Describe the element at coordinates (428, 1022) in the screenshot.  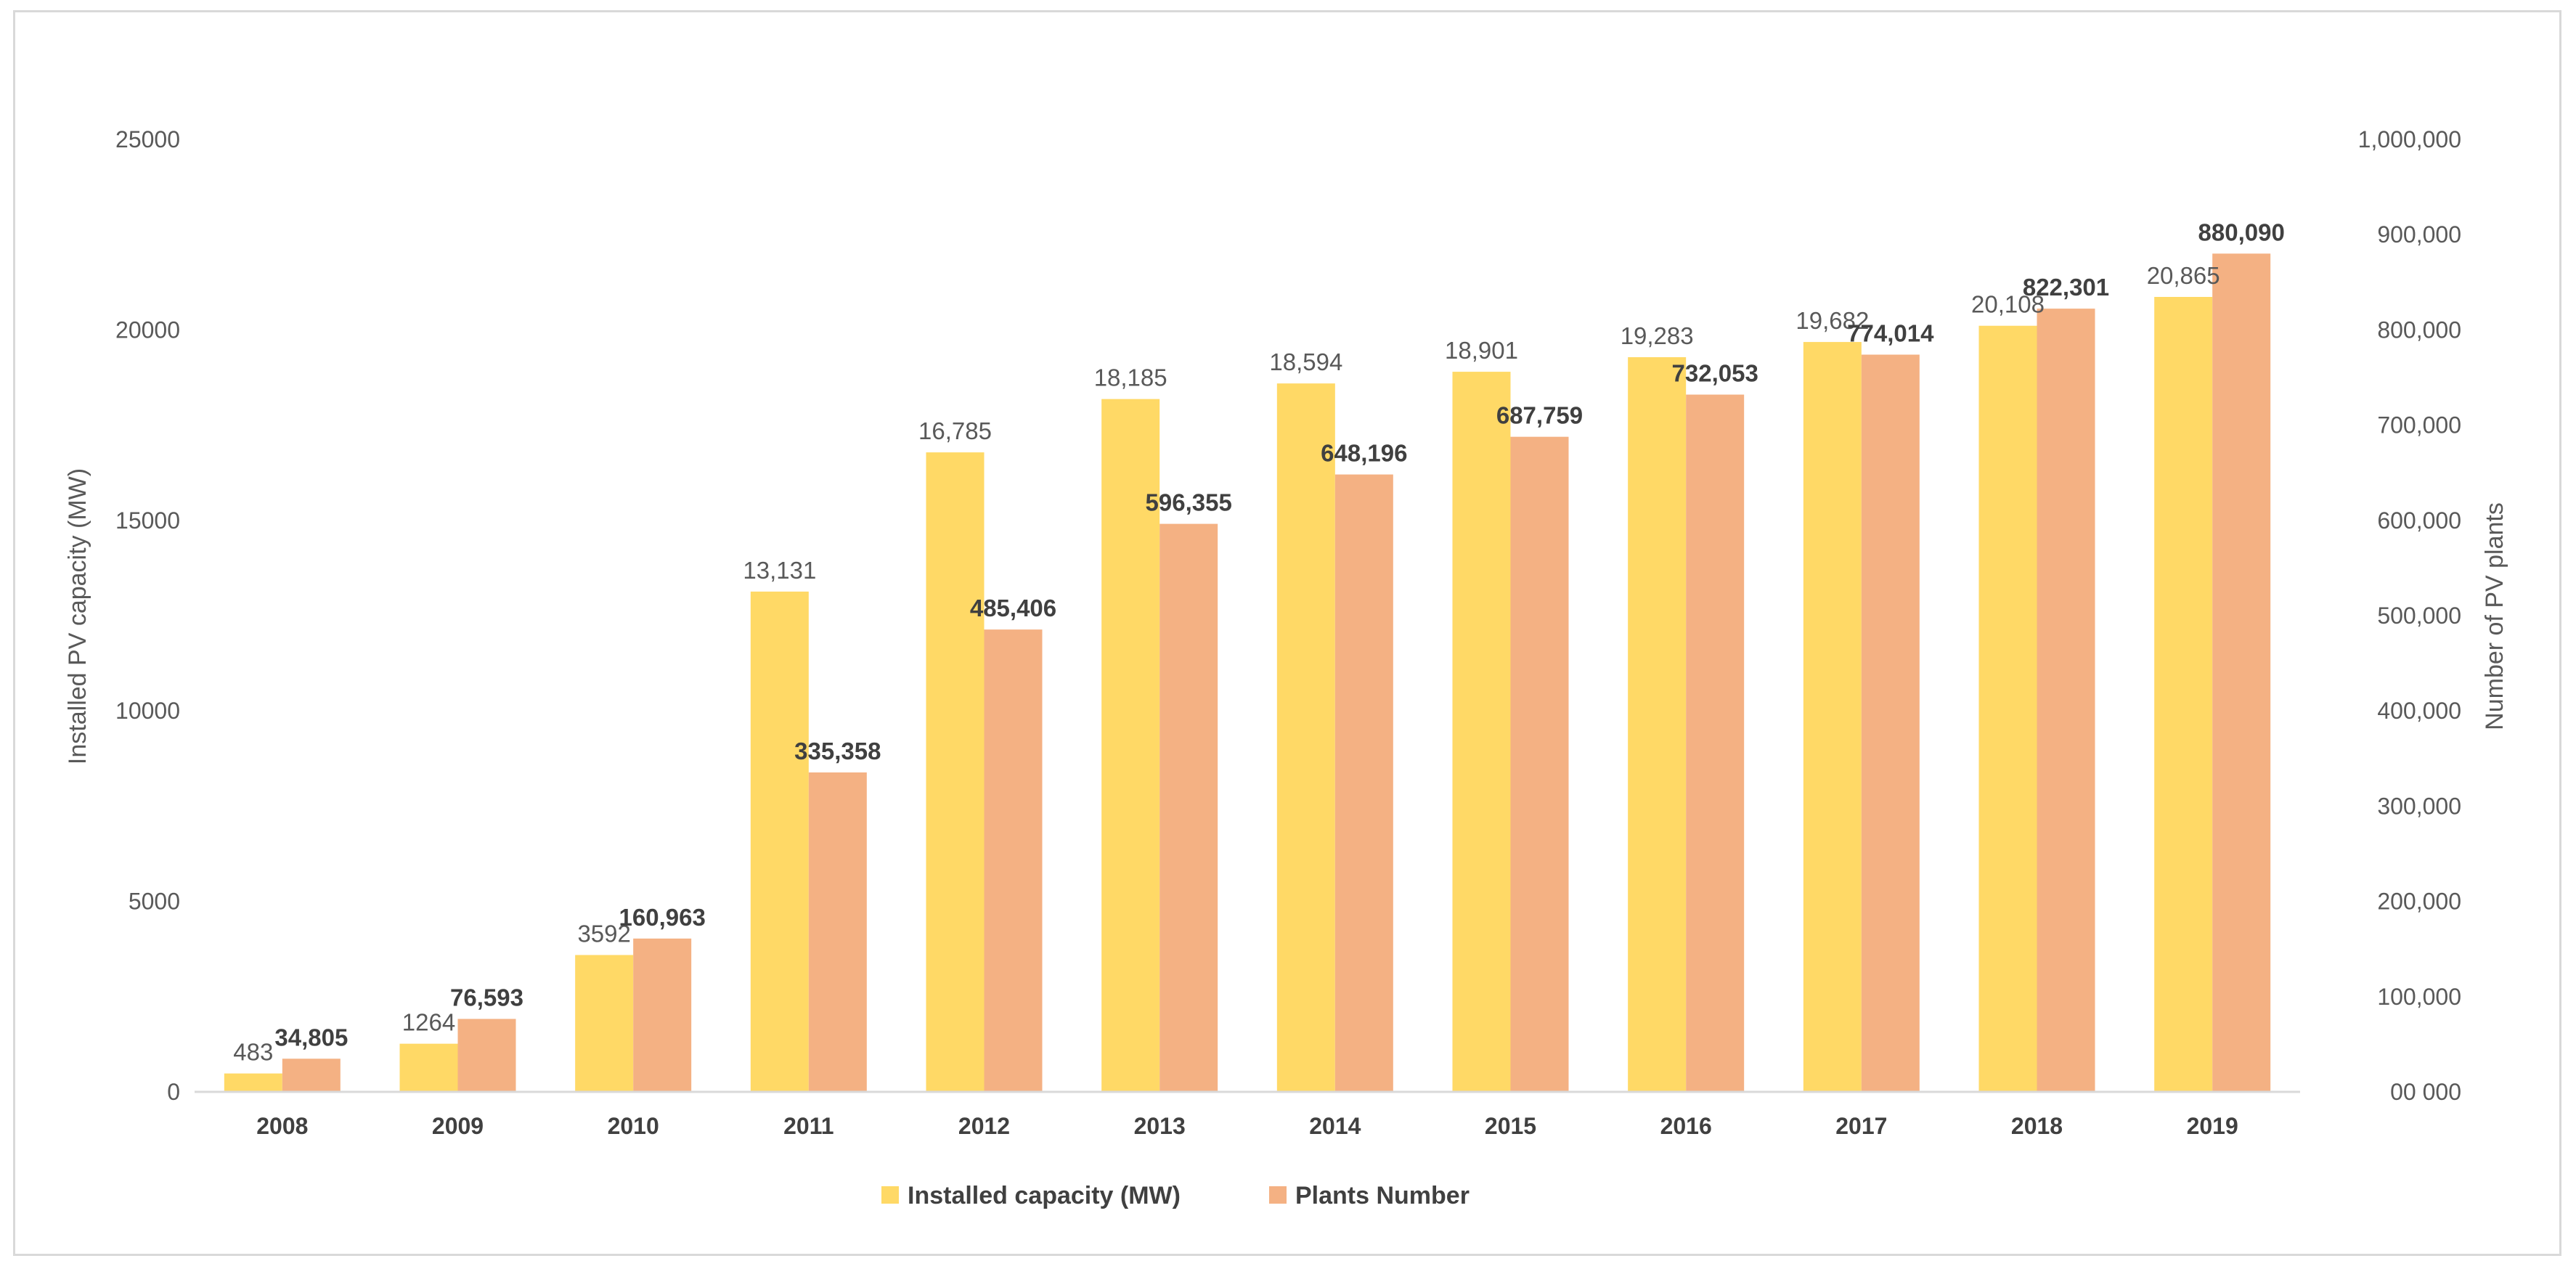
I see `data-label-installed-capacity: 1264` at that location.